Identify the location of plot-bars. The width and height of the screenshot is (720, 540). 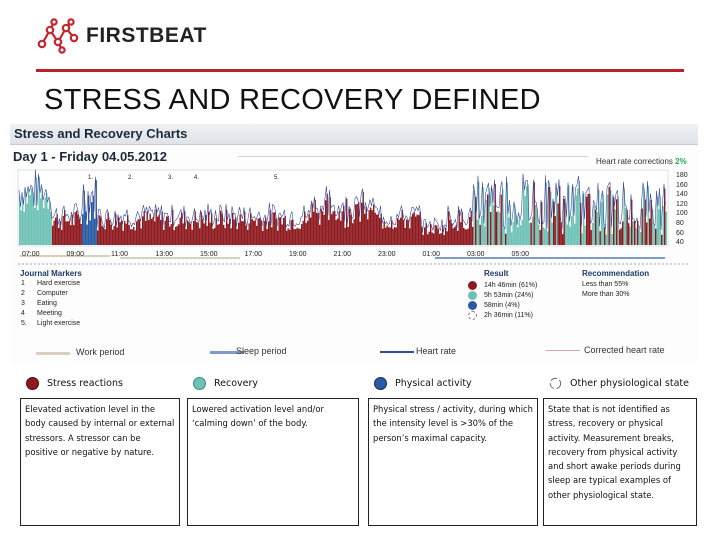
(343, 210).